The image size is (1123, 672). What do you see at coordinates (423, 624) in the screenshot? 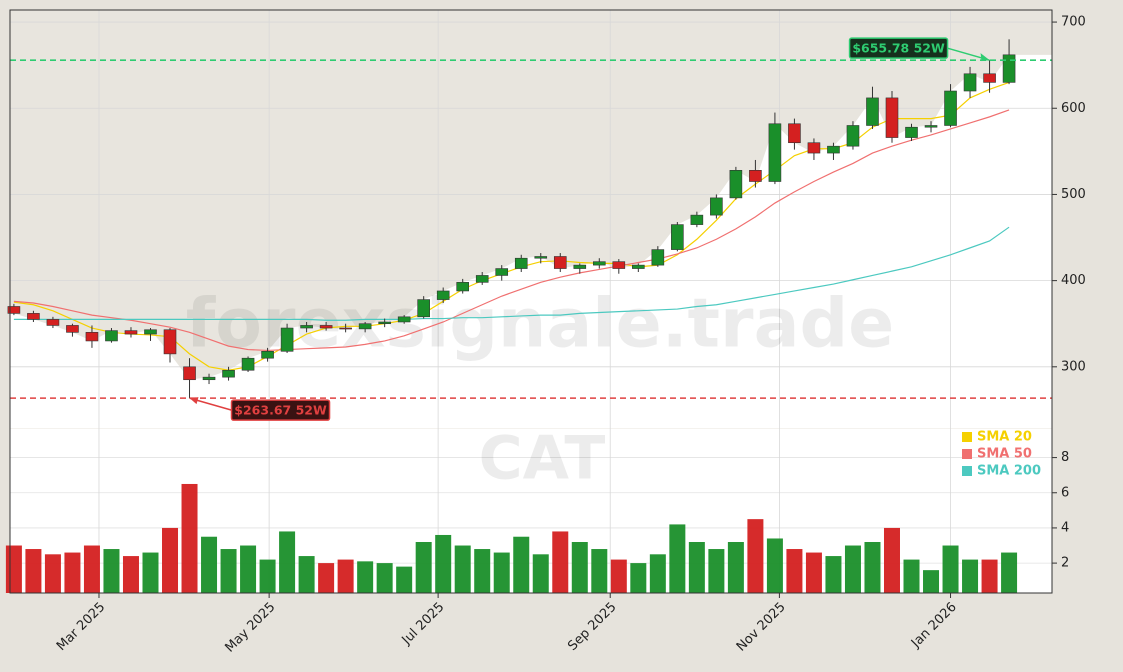
I see `x-tick-label: Jul 2025` at bounding box center [423, 624].